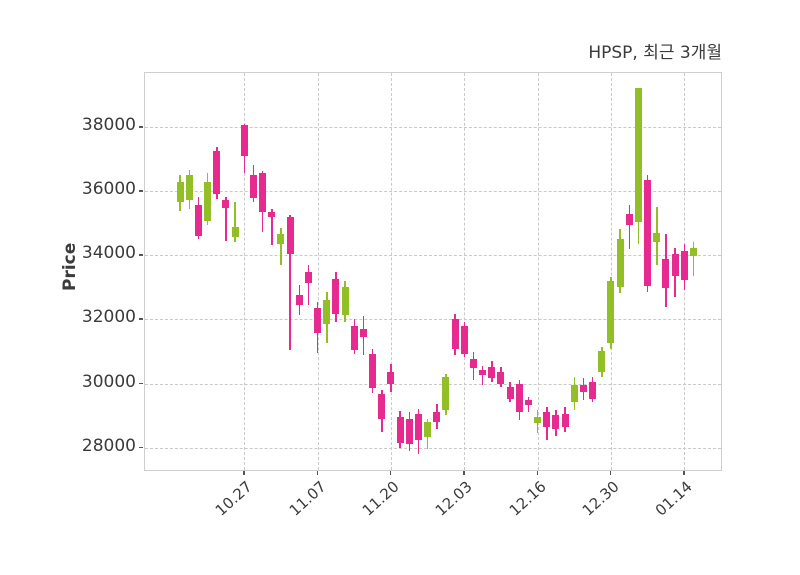 The width and height of the screenshot is (800, 575). What do you see at coordinates (380, 498) in the screenshot?
I see `x-tick-label: 11.20` at bounding box center [380, 498].